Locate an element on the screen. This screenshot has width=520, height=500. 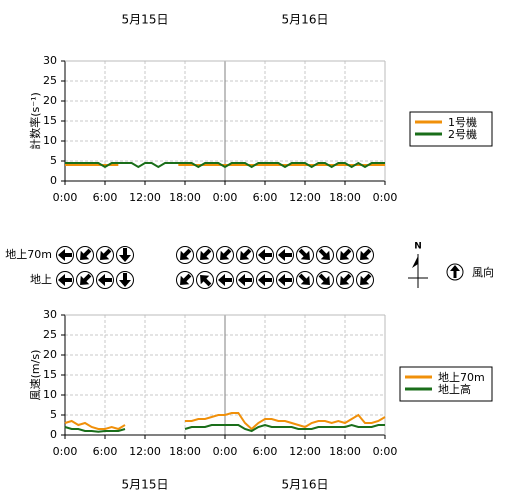
compass-label: N is located at coordinates (418, 247).